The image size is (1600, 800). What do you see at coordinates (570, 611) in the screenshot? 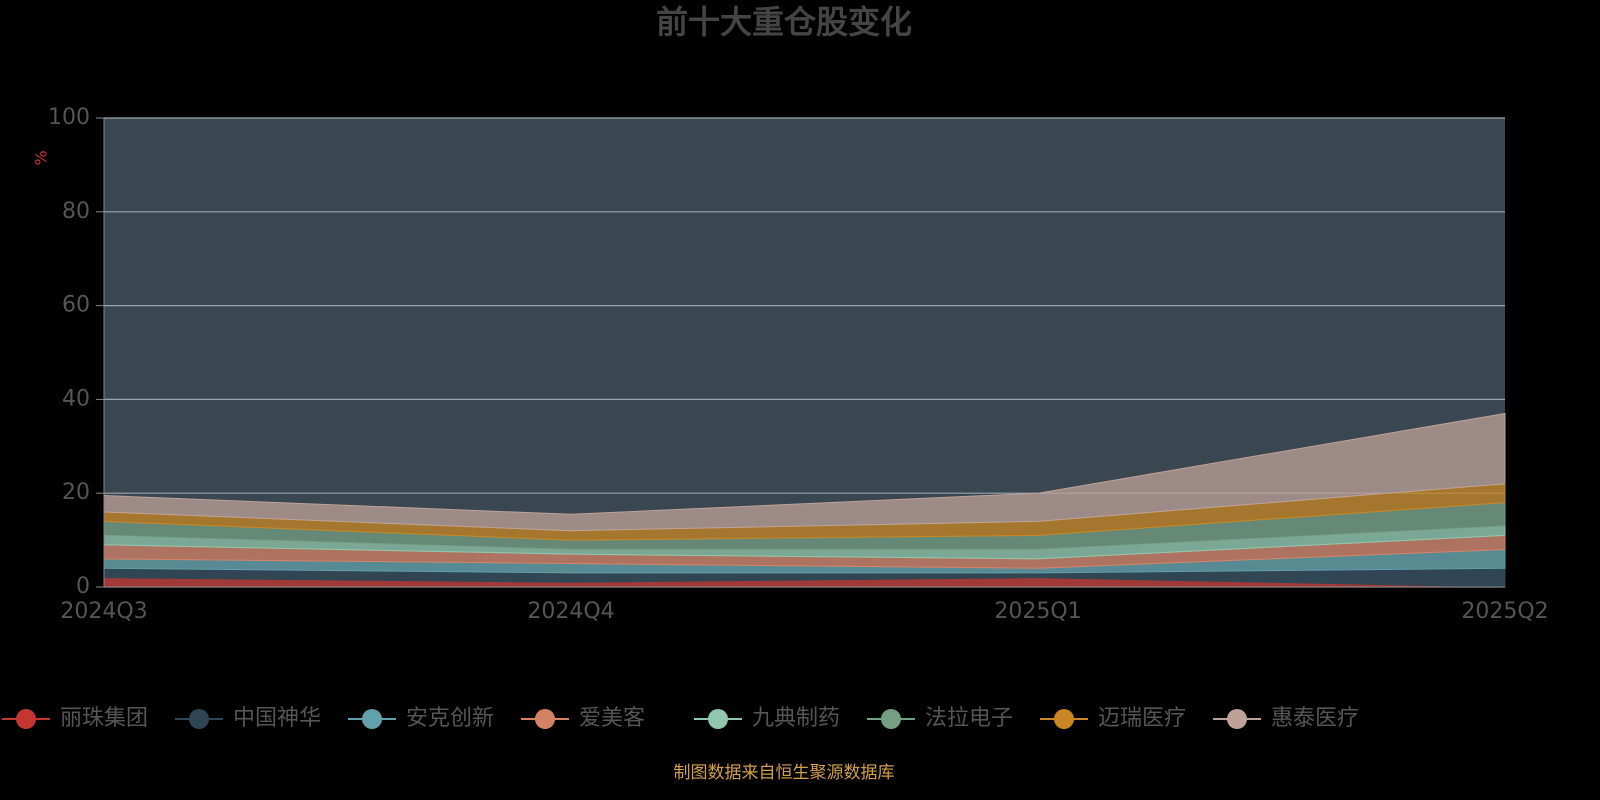
I see `x-tick-label: 2024Q4` at bounding box center [570, 611].